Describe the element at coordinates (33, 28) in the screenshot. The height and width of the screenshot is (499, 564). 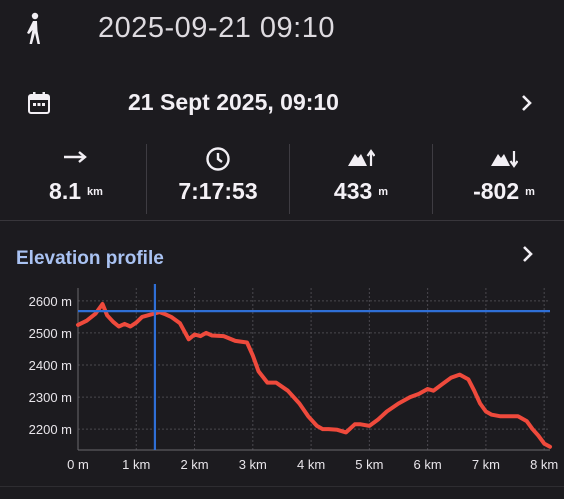
I see `walking-person-icon` at that location.